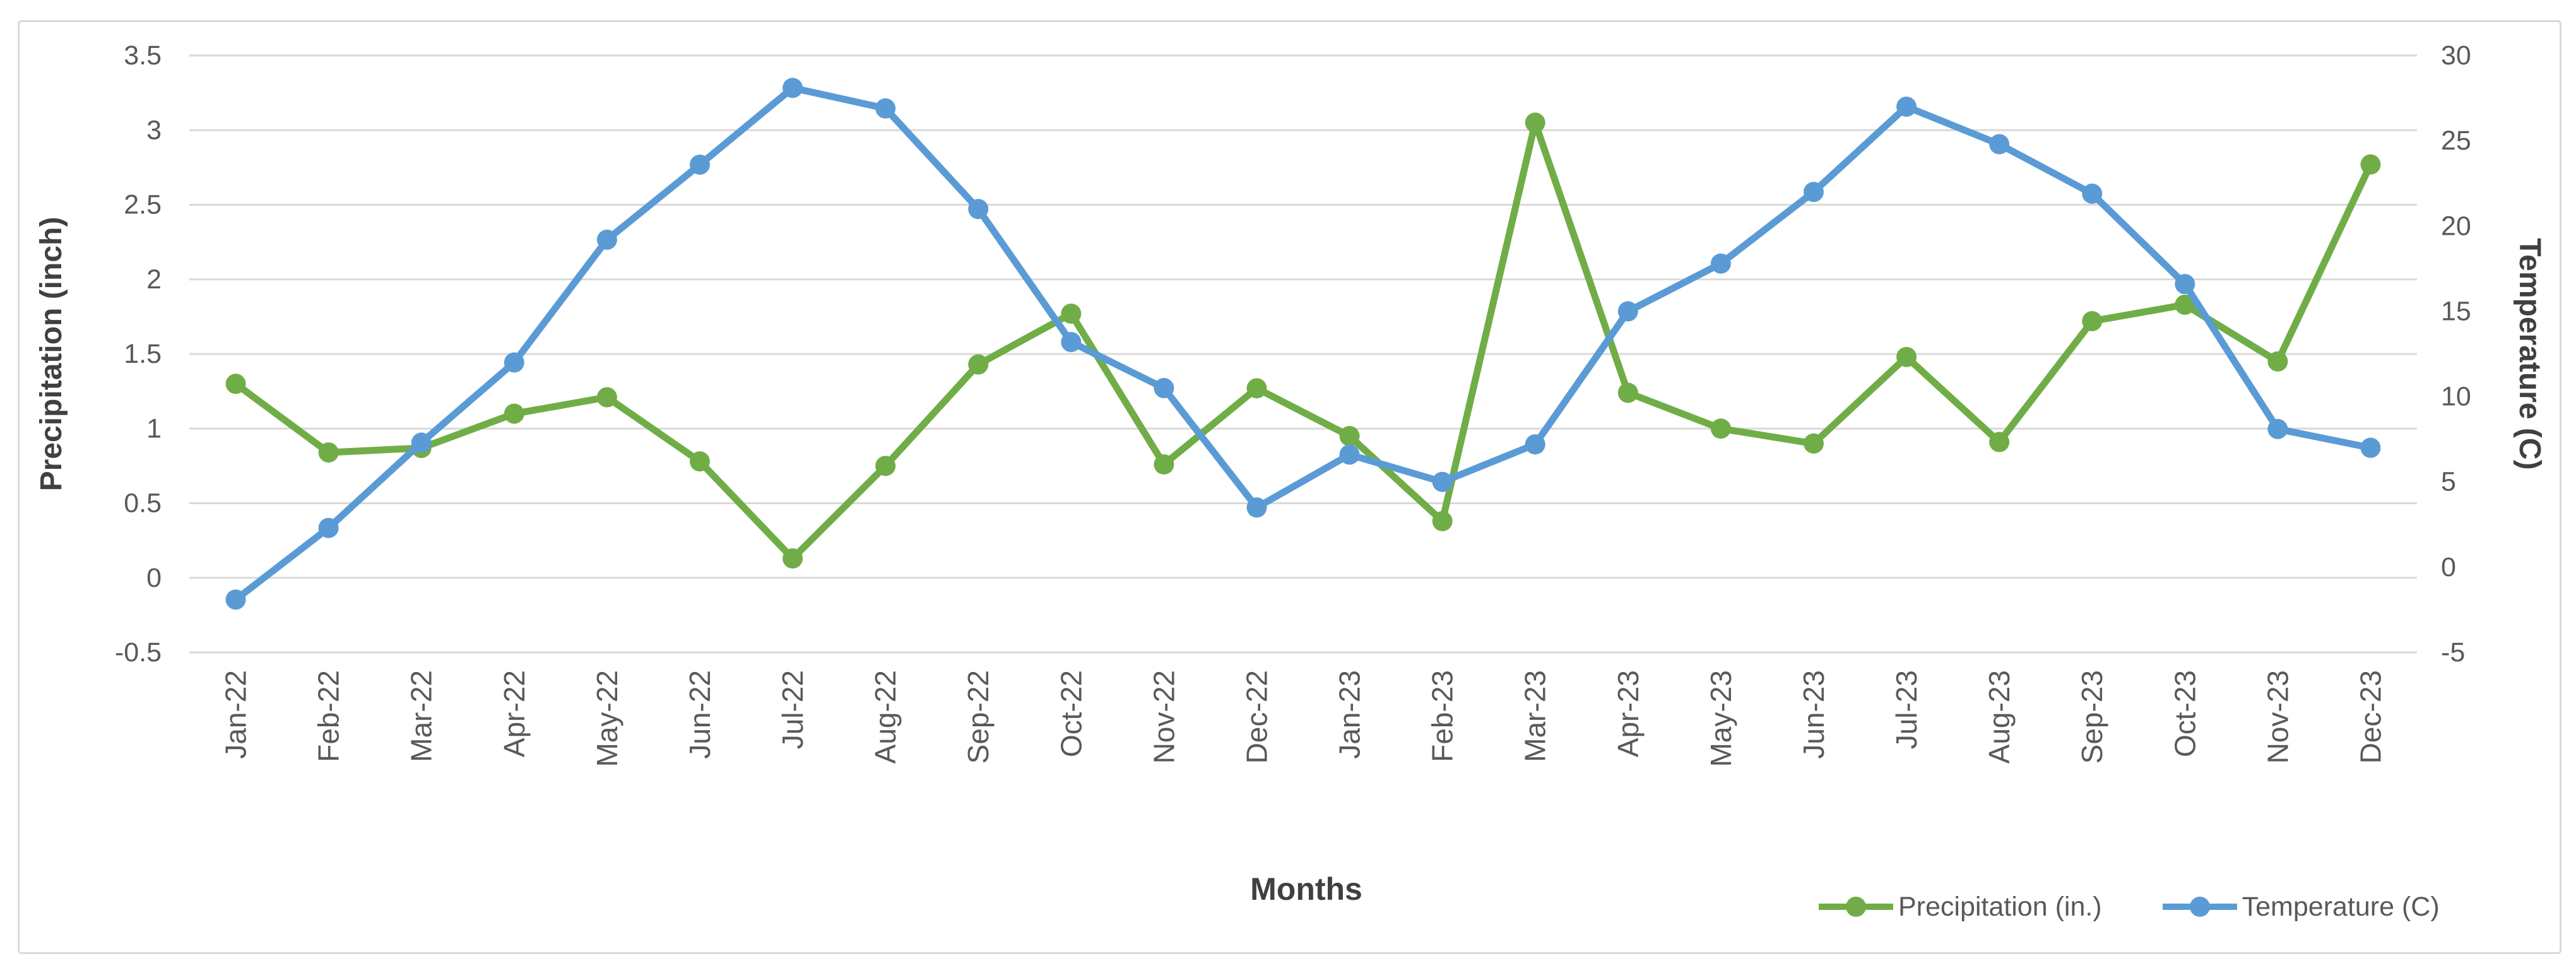 The height and width of the screenshot is (973, 2576). I want to click on y-axis-tick-label: 1, so click(154, 428).